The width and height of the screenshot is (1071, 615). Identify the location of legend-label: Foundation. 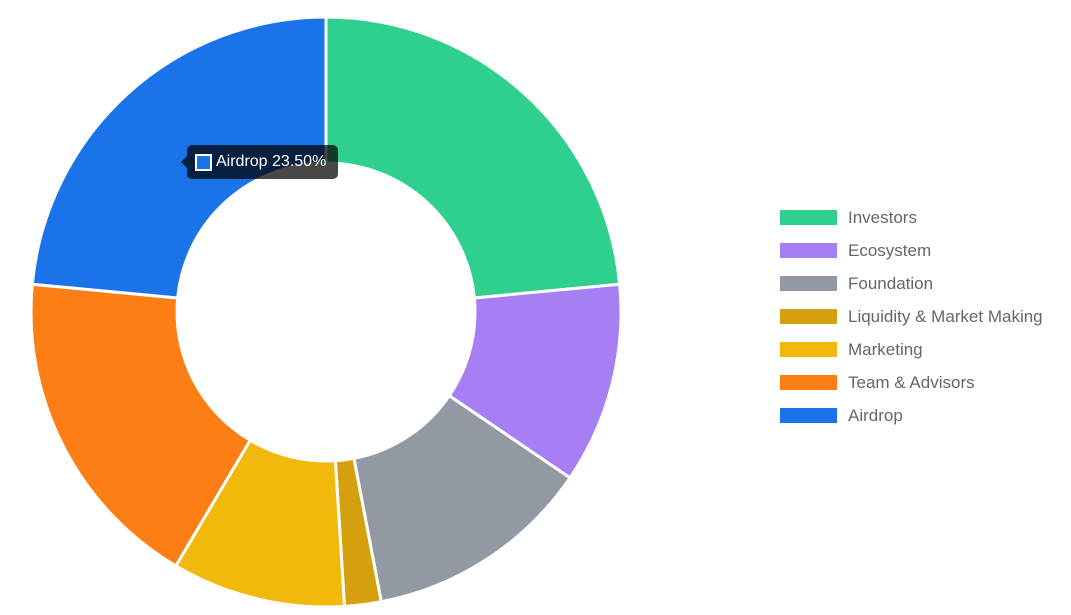
(891, 283).